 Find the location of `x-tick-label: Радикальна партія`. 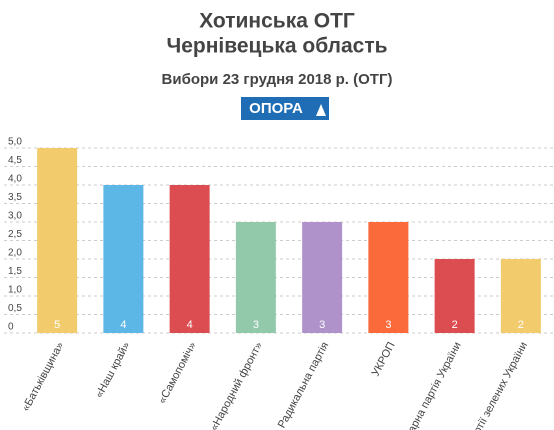

x-tick-label: Радикальна партія is located at coordinates (304, 385).